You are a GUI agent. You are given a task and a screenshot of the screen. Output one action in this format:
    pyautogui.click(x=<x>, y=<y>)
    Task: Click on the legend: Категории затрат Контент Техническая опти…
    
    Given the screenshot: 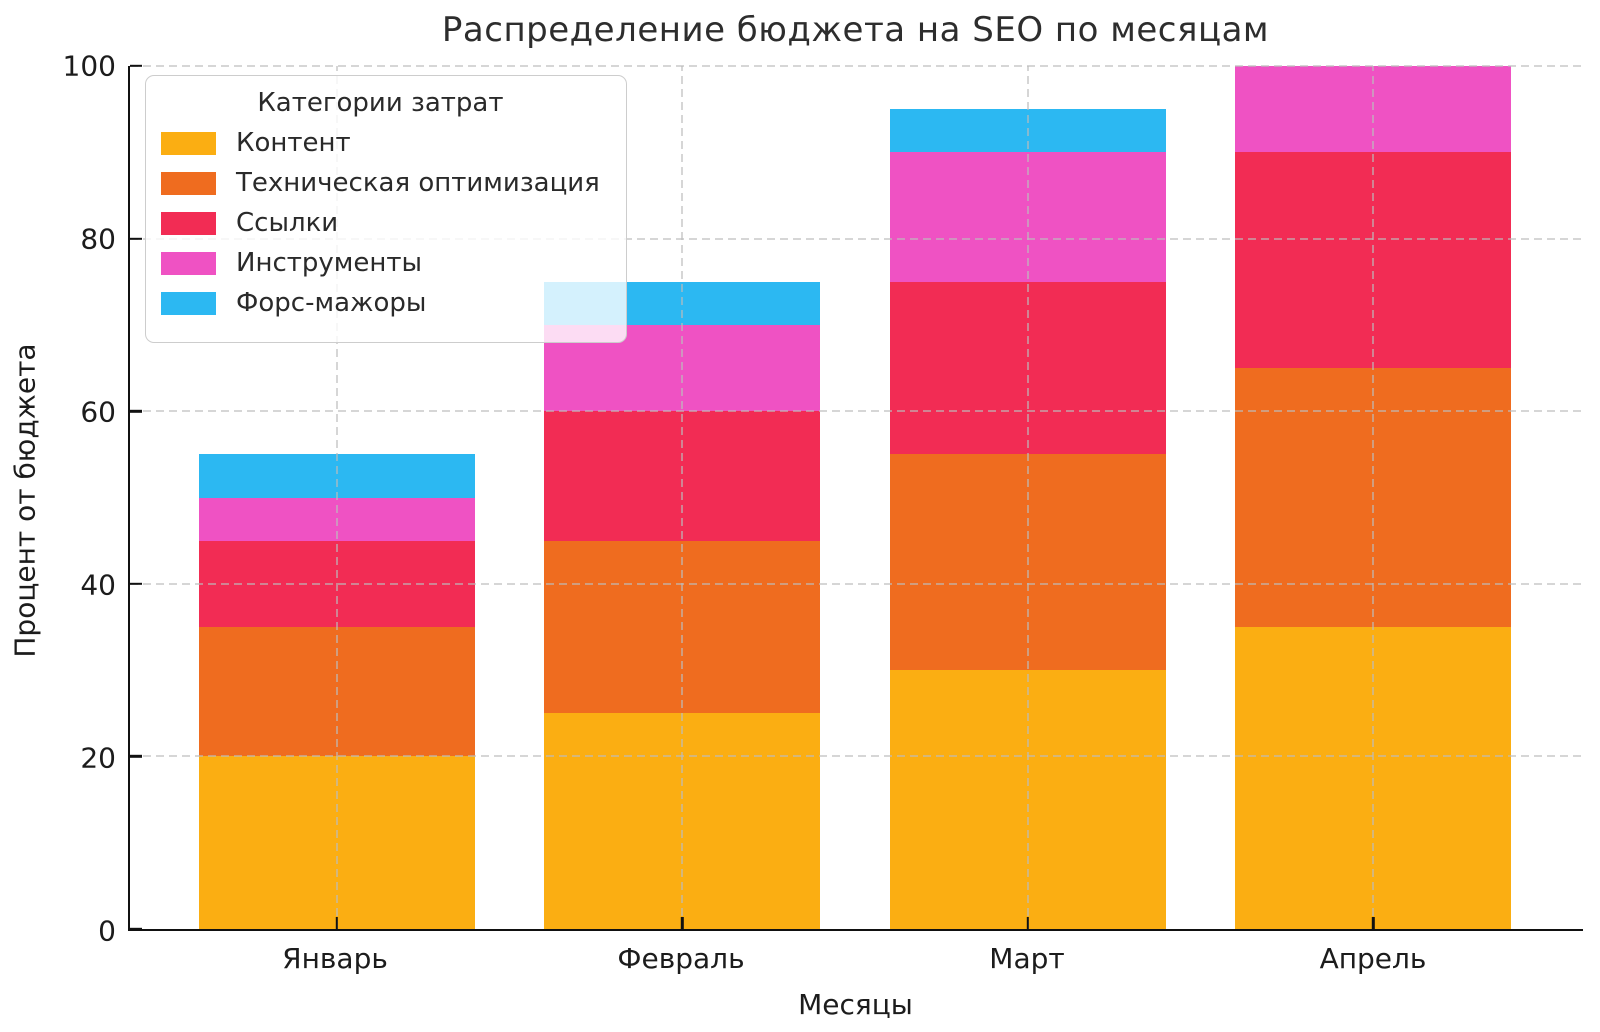 What is the action you would take?
    pyautogui.click(x=386, y=209)
    